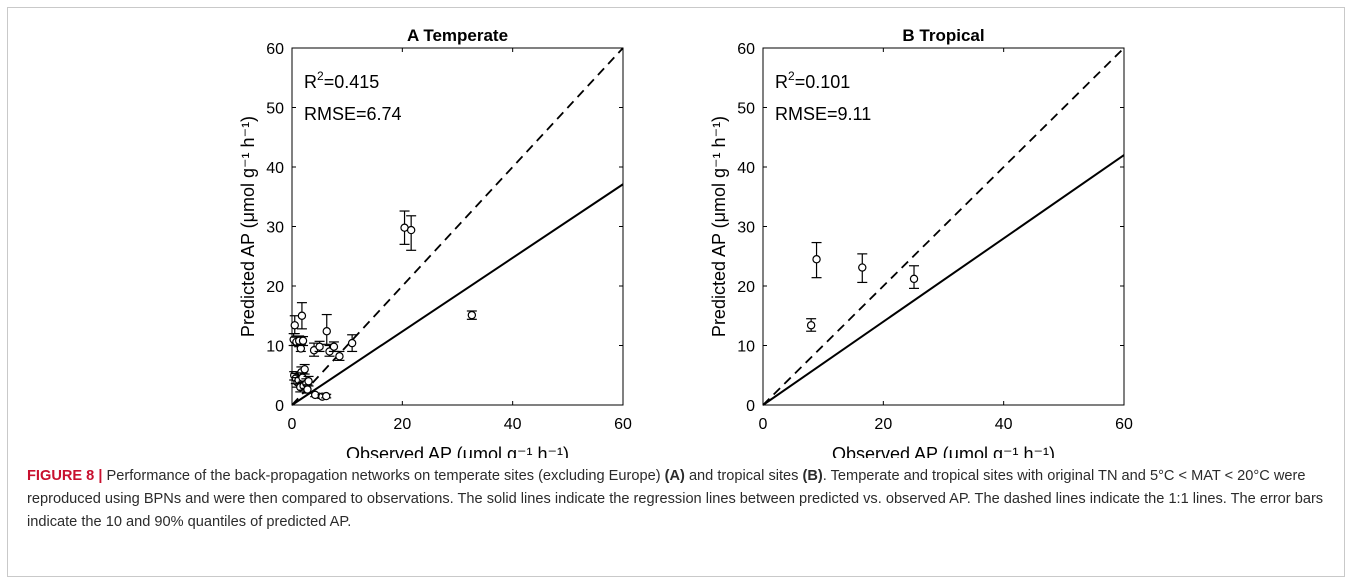 The width and height of the screenshot is (1354, 585). What do you see at coordinates (275, 228) in the screenshot?
I see `y-tick-label-a: 30` at bounding box center [275, 228].